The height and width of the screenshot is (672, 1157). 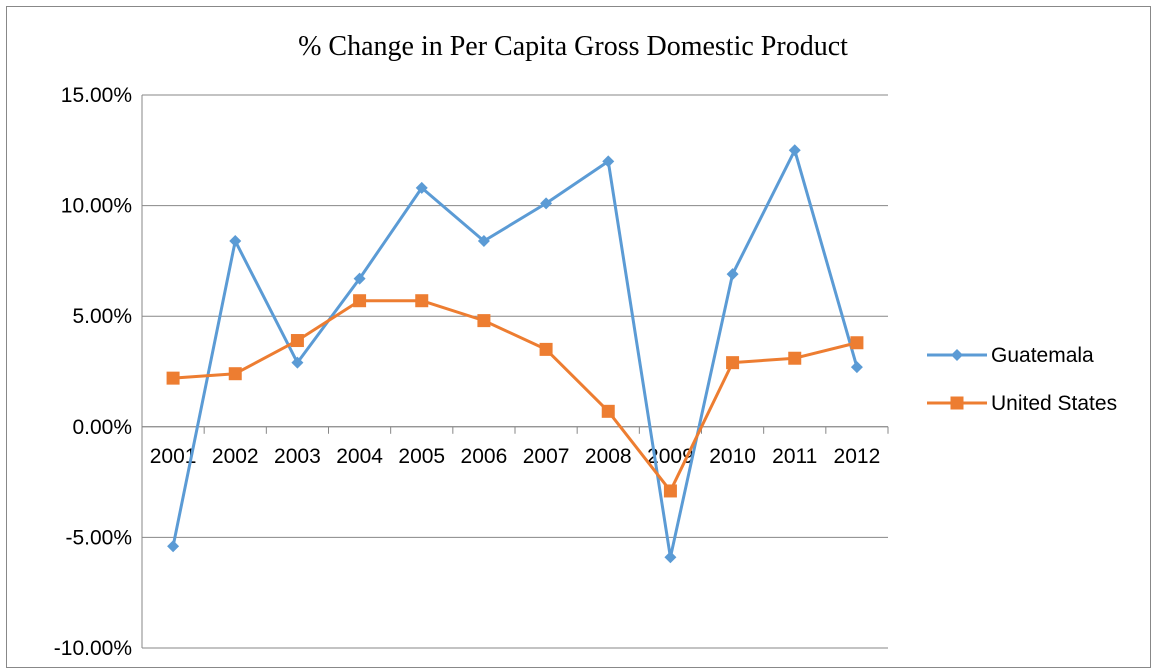 What do you see at coordinates (957, 355) in the screenshot?
I see `legend-guatemala-marker` at bounding box center [957, 355].